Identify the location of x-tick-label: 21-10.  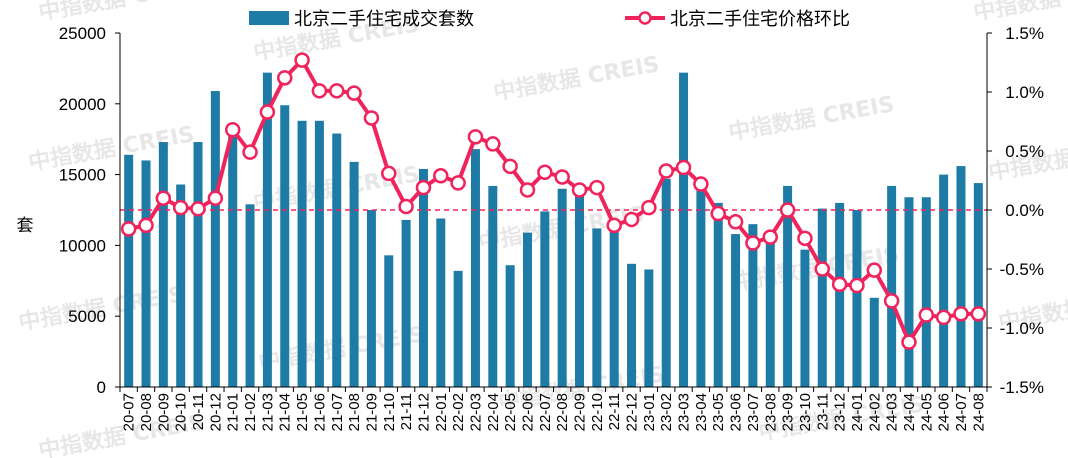
(389, 412).